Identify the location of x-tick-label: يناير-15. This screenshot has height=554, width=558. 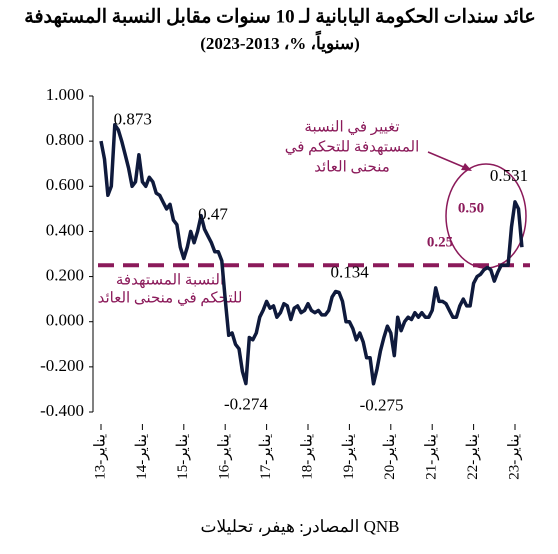
(183, 457).